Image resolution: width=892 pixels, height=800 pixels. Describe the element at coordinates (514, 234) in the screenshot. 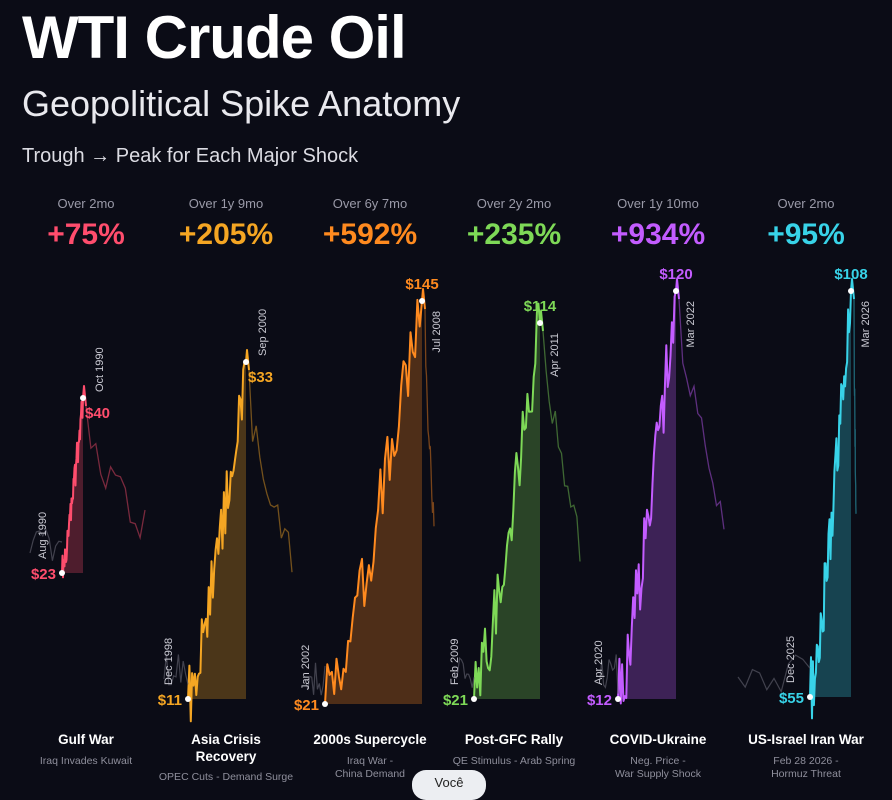

I see `change-label: +235%` at that location.